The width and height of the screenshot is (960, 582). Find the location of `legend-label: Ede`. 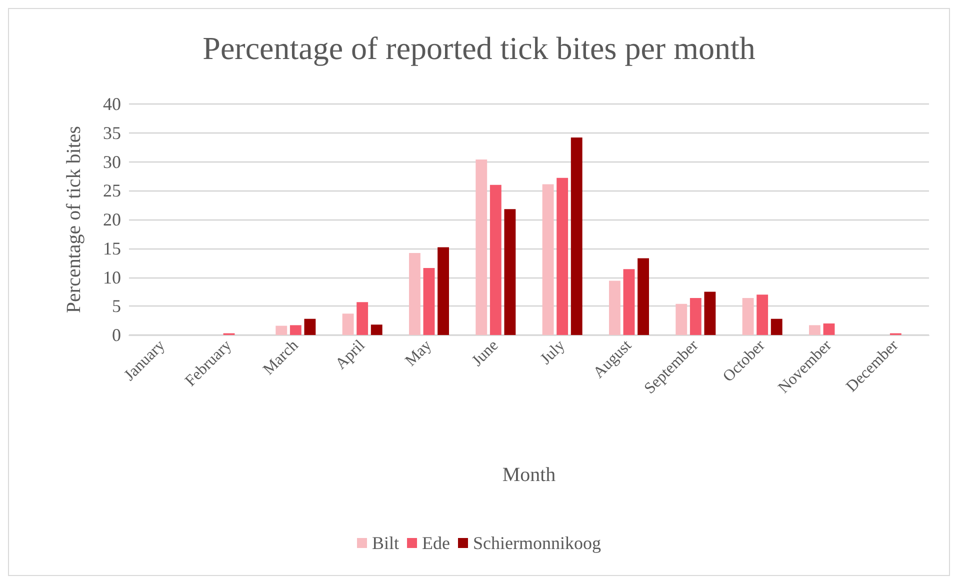

legend-label: Ede is located at coordinates (436, 543).